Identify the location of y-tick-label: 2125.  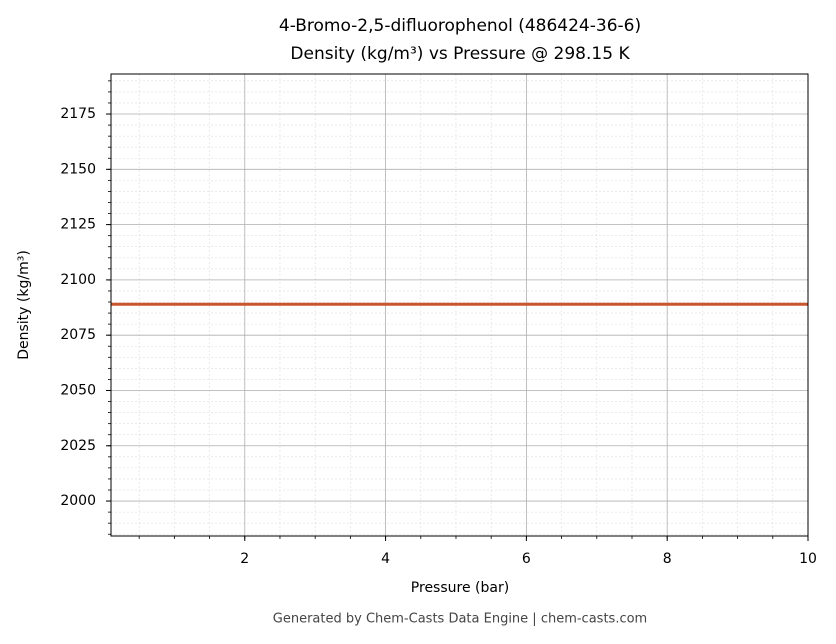
(78, 225).